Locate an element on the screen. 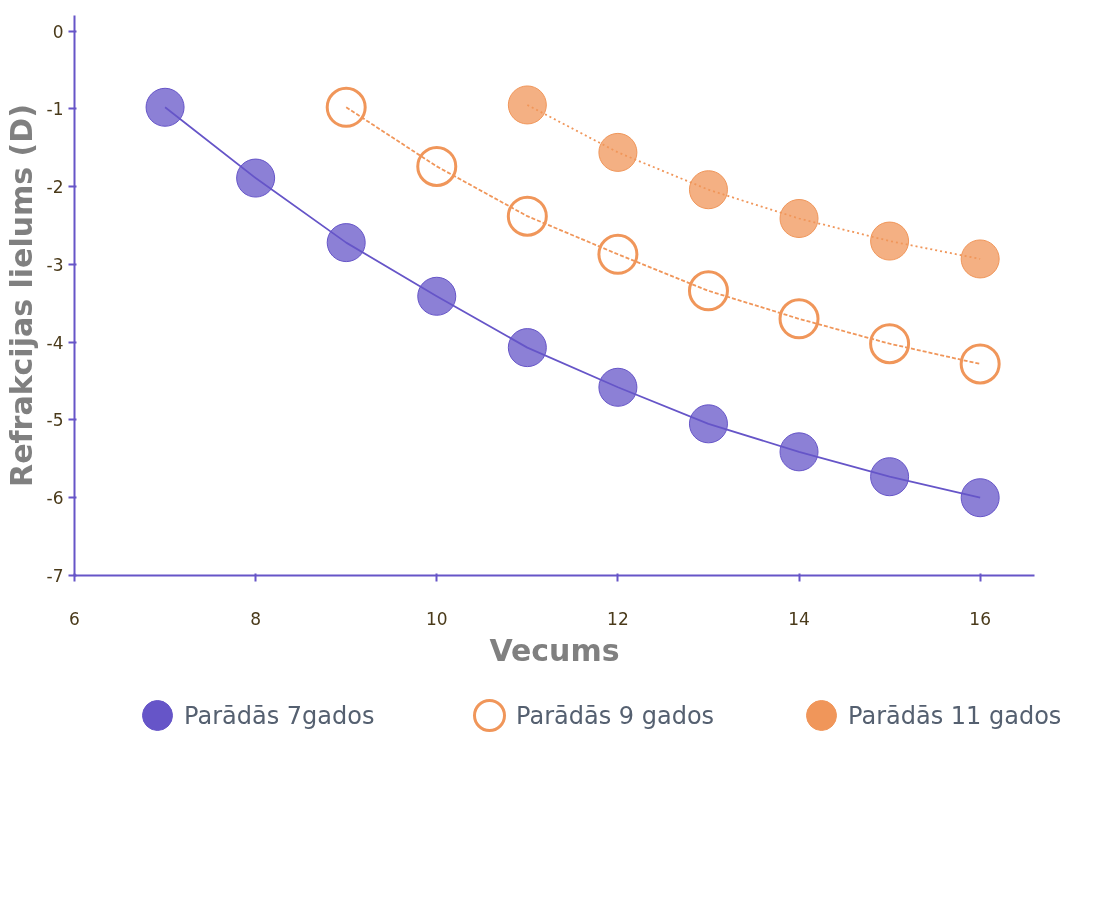  x-tick-label: 16 is located at coordinates (980, 618).